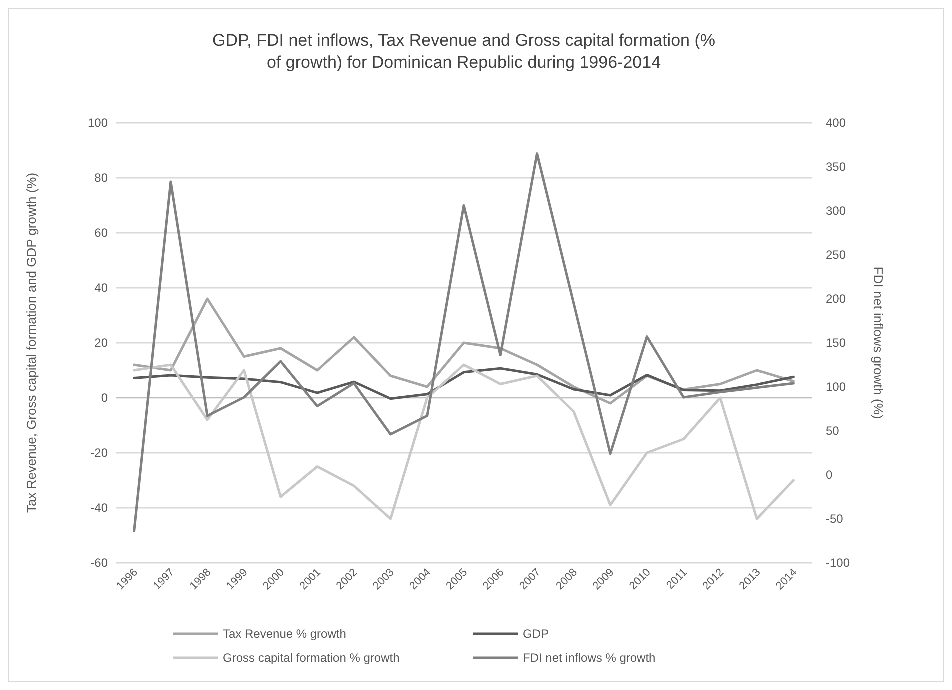 The image size is (952, 690). What do you see at coordinates (101, 178) in the screenshot?
I see `y-tick-label: 80` at bounding box center [101, 178].